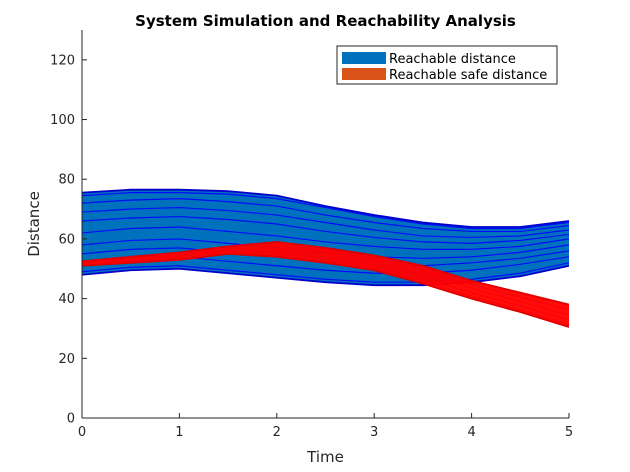 The height and width of the screenshot is (472, 630). I want to click on x-tick-label: 1, so click(179, 432).